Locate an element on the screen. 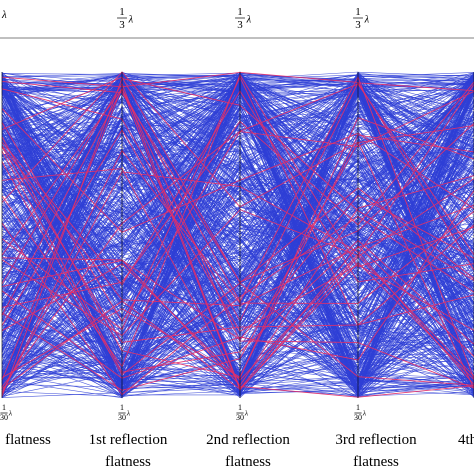  axis-3-title-line-1: flatness is located at coordinates (376, 462).